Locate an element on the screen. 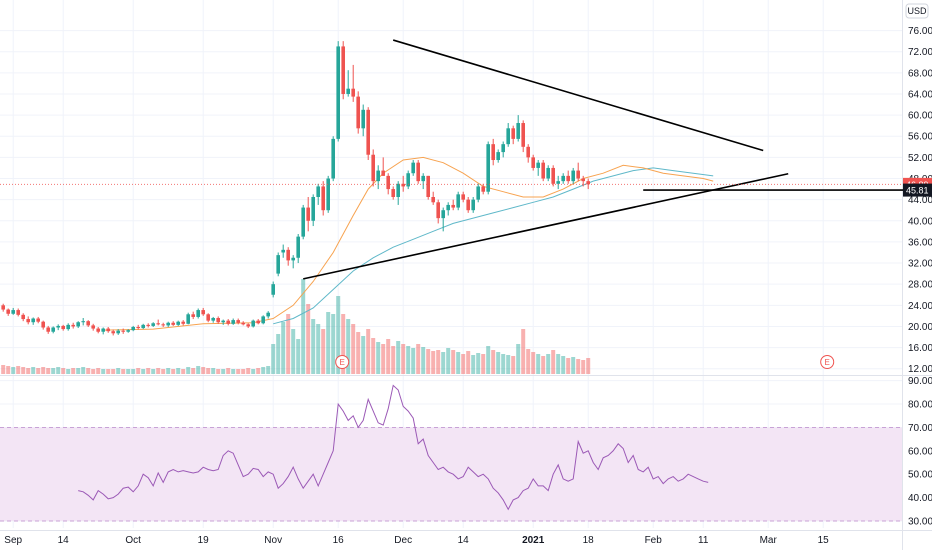 Image resolution: width=932 pixels, height=550 pixels. currency-badge: USD is located at coordinates (917, 11).